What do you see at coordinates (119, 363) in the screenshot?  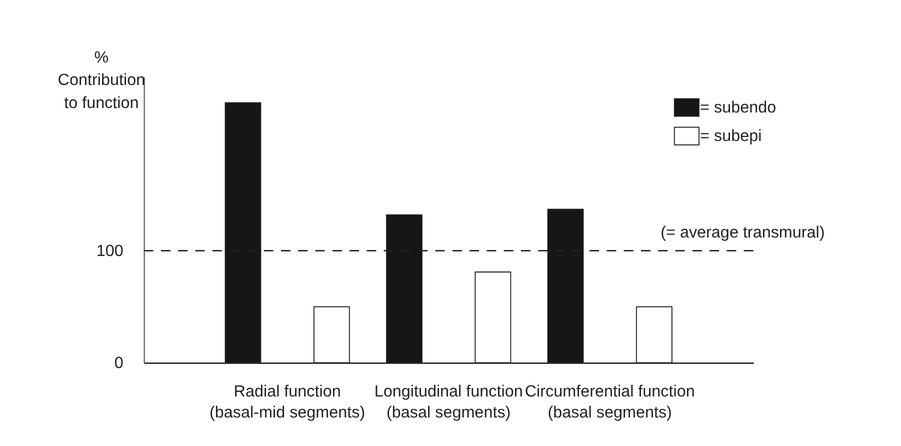 I see `y-tick-label: 0` at bounding box center [119, 363].